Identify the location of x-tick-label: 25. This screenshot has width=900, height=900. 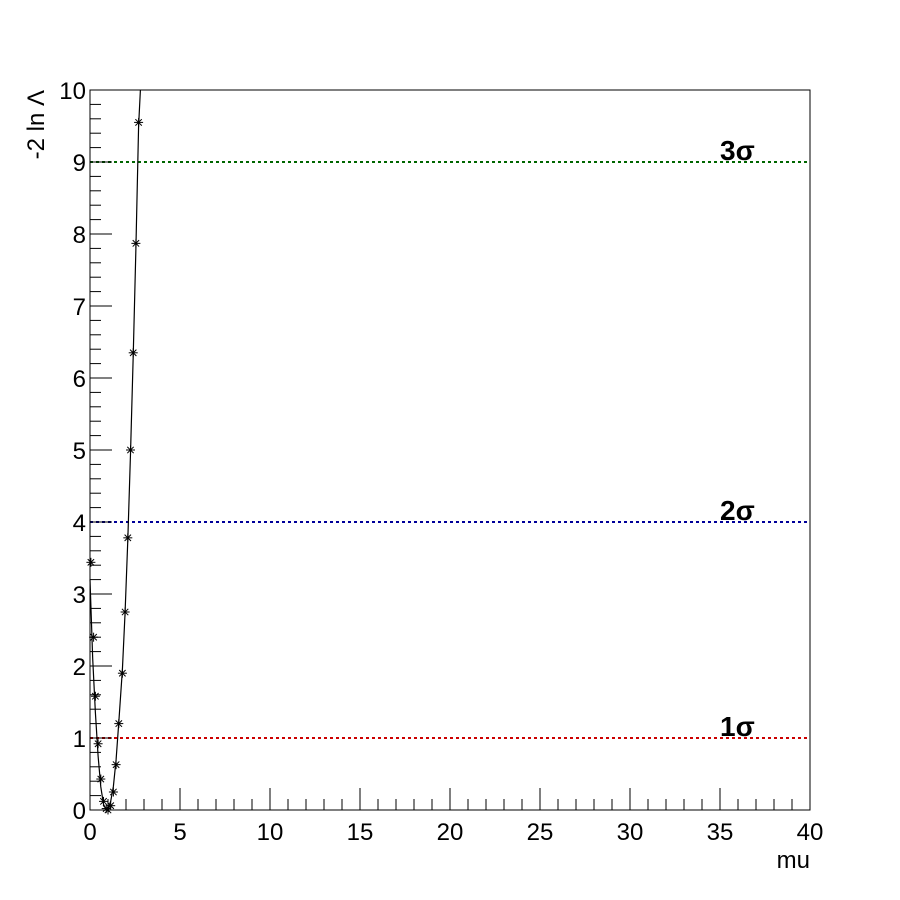
(540, 832).